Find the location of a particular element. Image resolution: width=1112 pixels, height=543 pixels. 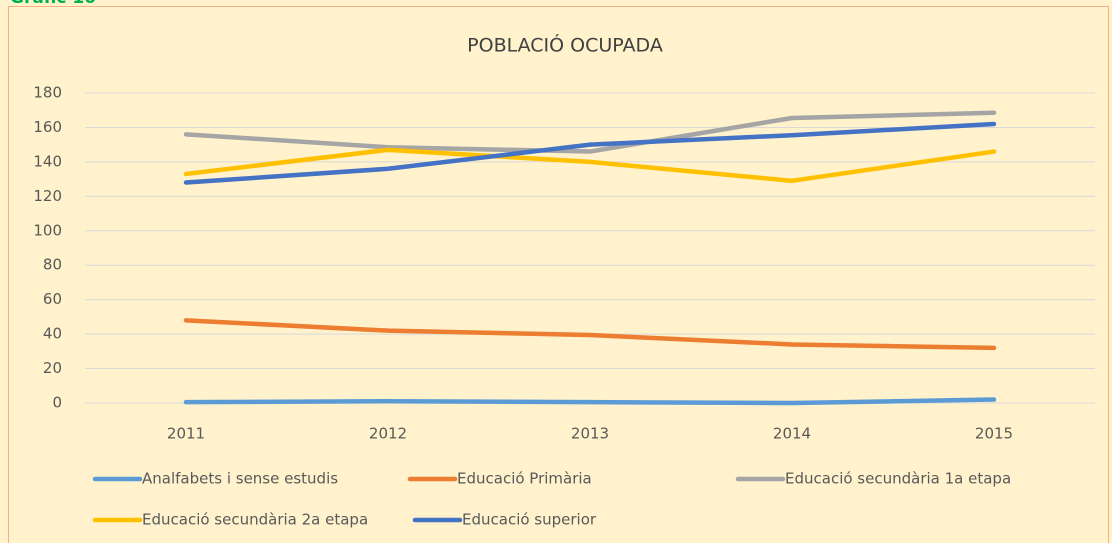

y-tick-label: 60 is located at coordinates (52, 299).